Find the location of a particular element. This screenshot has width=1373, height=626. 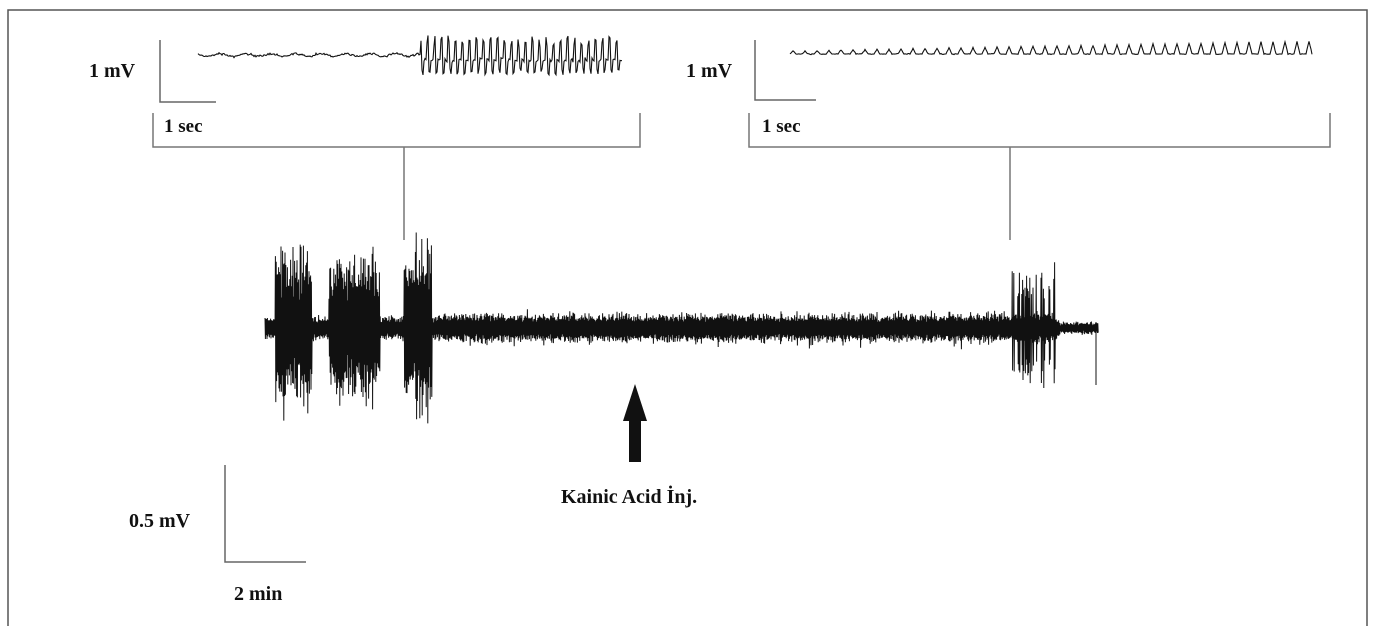

left-inset-time-scale: 1 sec is located at coordinates (183, 126).